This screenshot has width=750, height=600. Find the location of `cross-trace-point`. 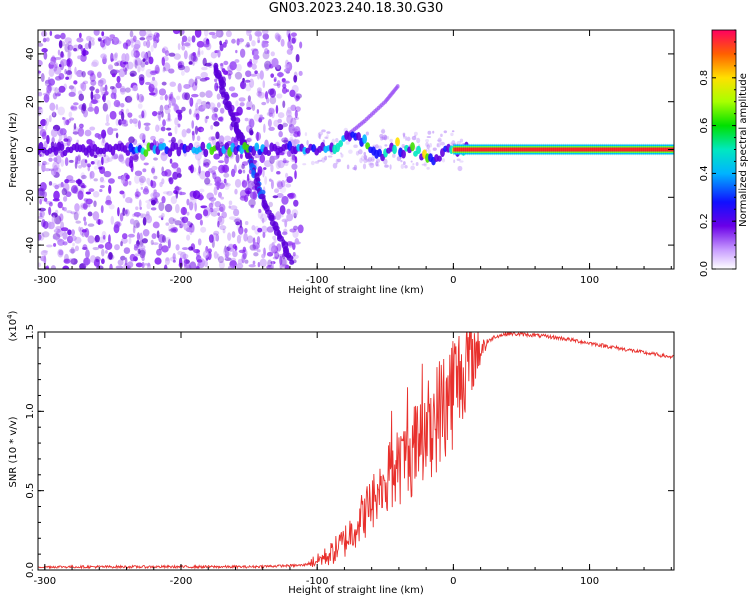

cross-trace-point is located at coordinates (234, 119).